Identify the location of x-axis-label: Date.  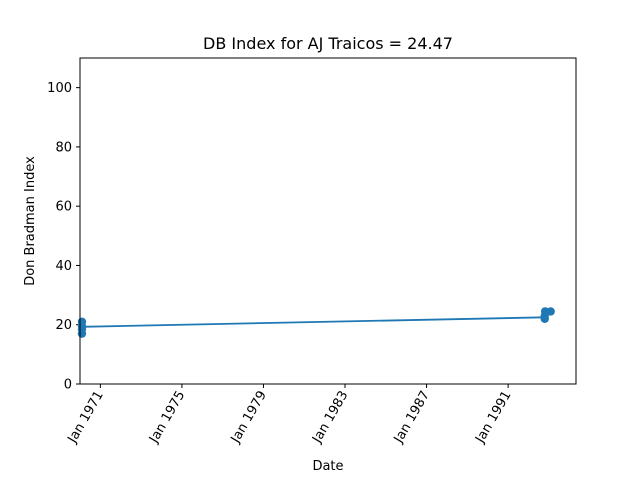
(327, 466).